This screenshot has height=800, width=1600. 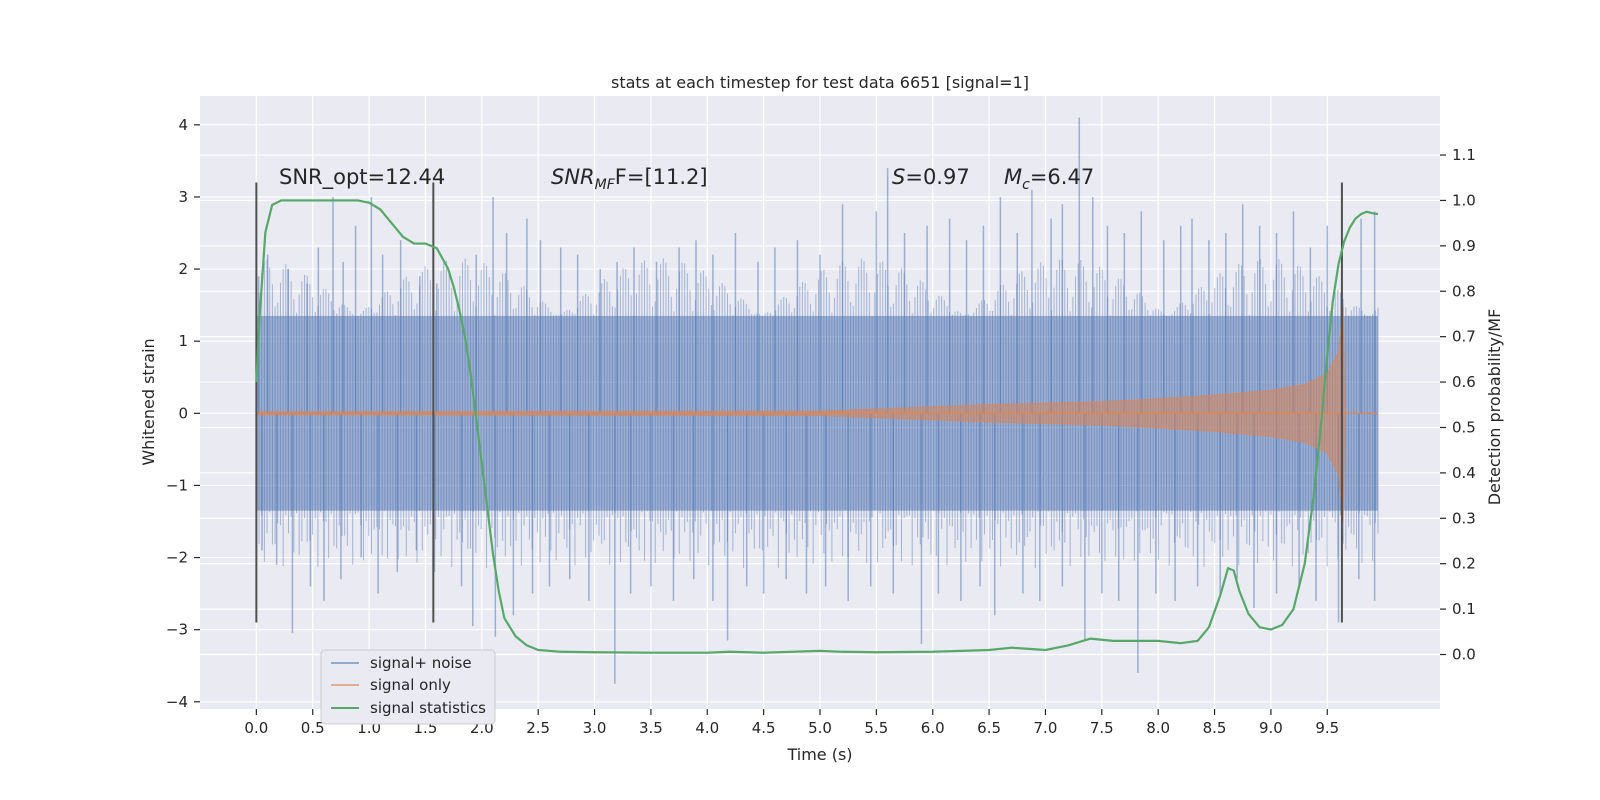 What do you see at coordinates (183, 413) in the screenshot?
I see `y-tick-label: 0` at bounding box center [183, 413].